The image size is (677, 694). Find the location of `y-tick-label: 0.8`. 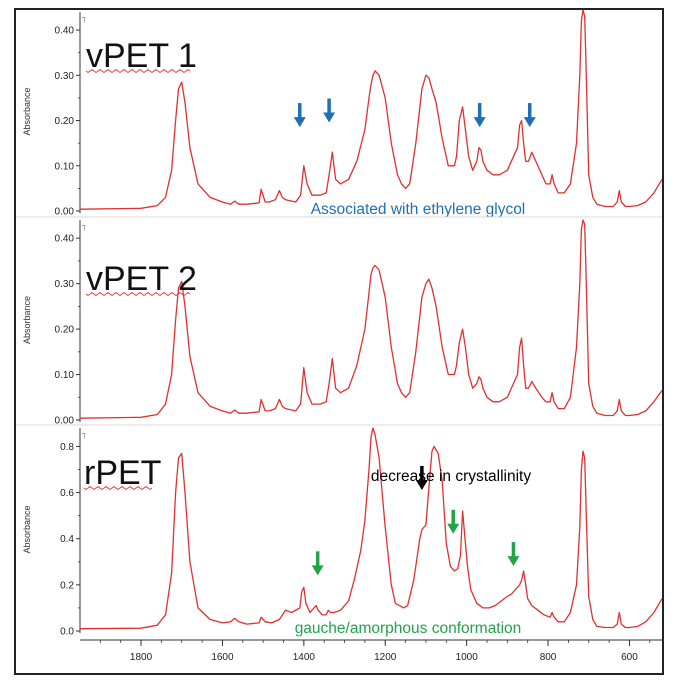

y-tick-label: 0.8 is located at coordinates (67, 447).